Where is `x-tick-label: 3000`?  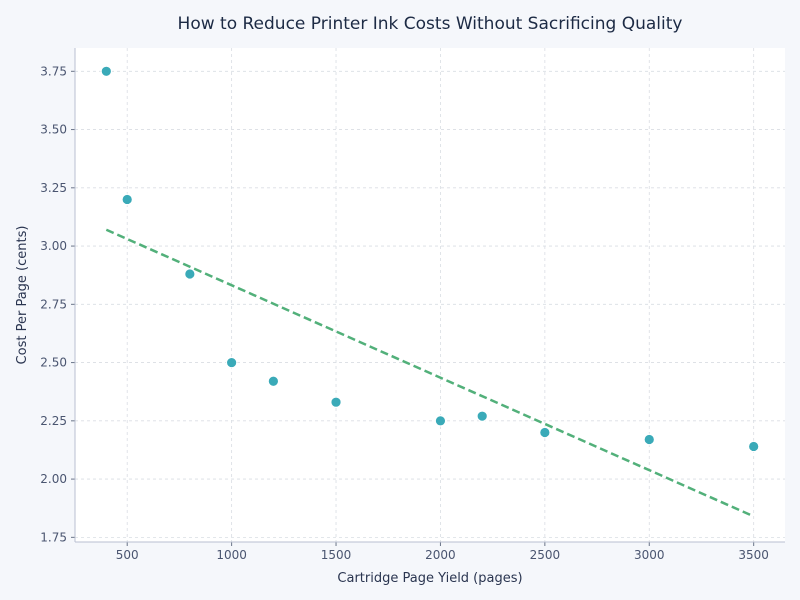 x-tick-label: 3000 is located at coordinates (649, 555).